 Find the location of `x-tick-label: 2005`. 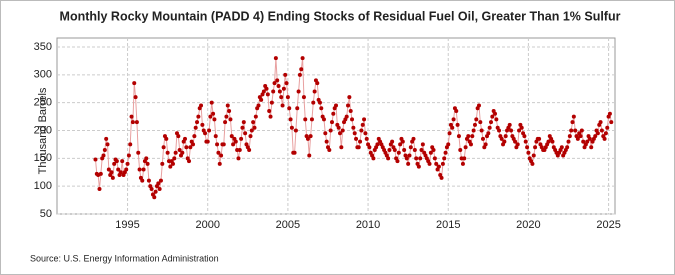

x-tick-label: 2005 is located at coordinates (288, 225).